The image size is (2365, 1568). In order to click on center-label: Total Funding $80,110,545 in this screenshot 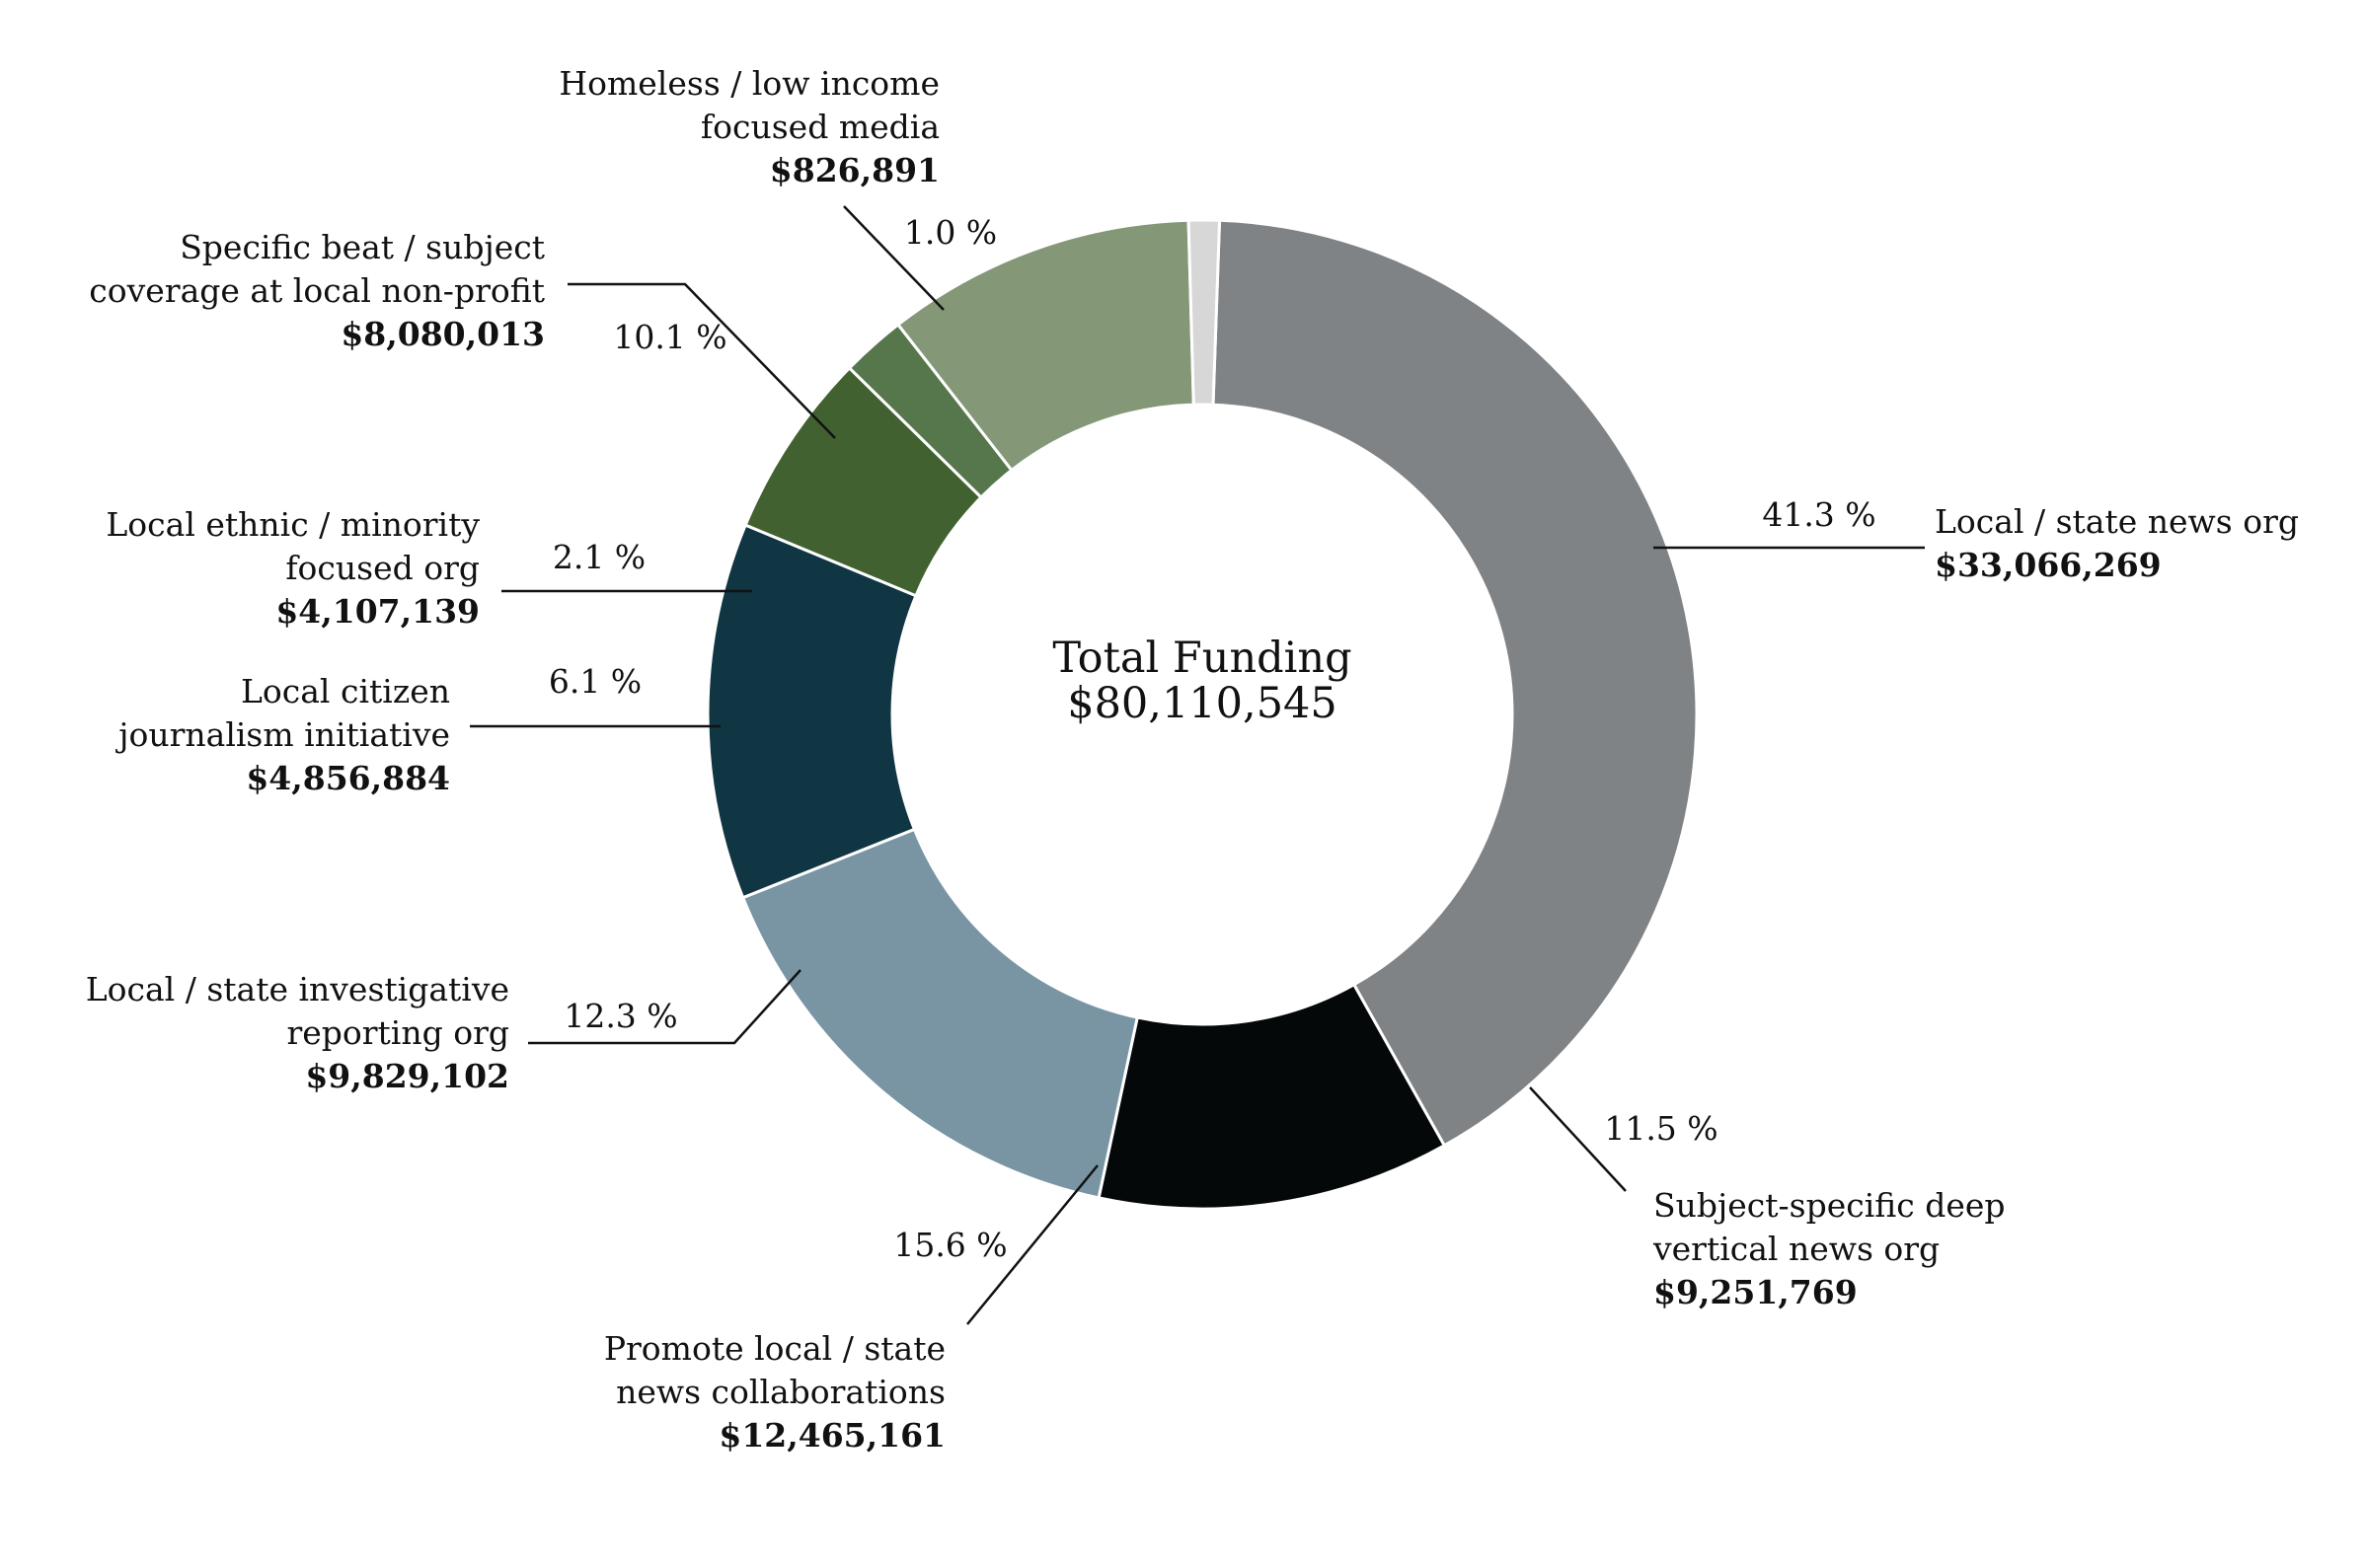, I will do `click(1201, 681)`.